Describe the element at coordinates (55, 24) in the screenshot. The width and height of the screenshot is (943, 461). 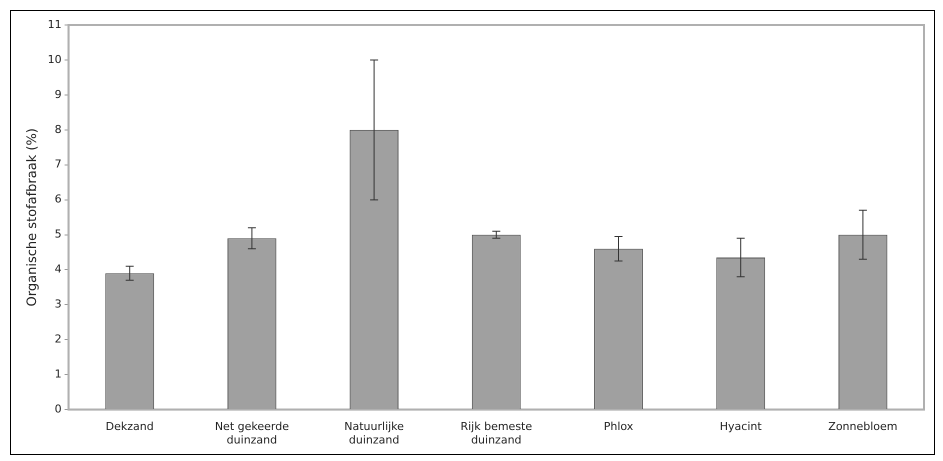
I see `y-tick-label: 11` at that location.